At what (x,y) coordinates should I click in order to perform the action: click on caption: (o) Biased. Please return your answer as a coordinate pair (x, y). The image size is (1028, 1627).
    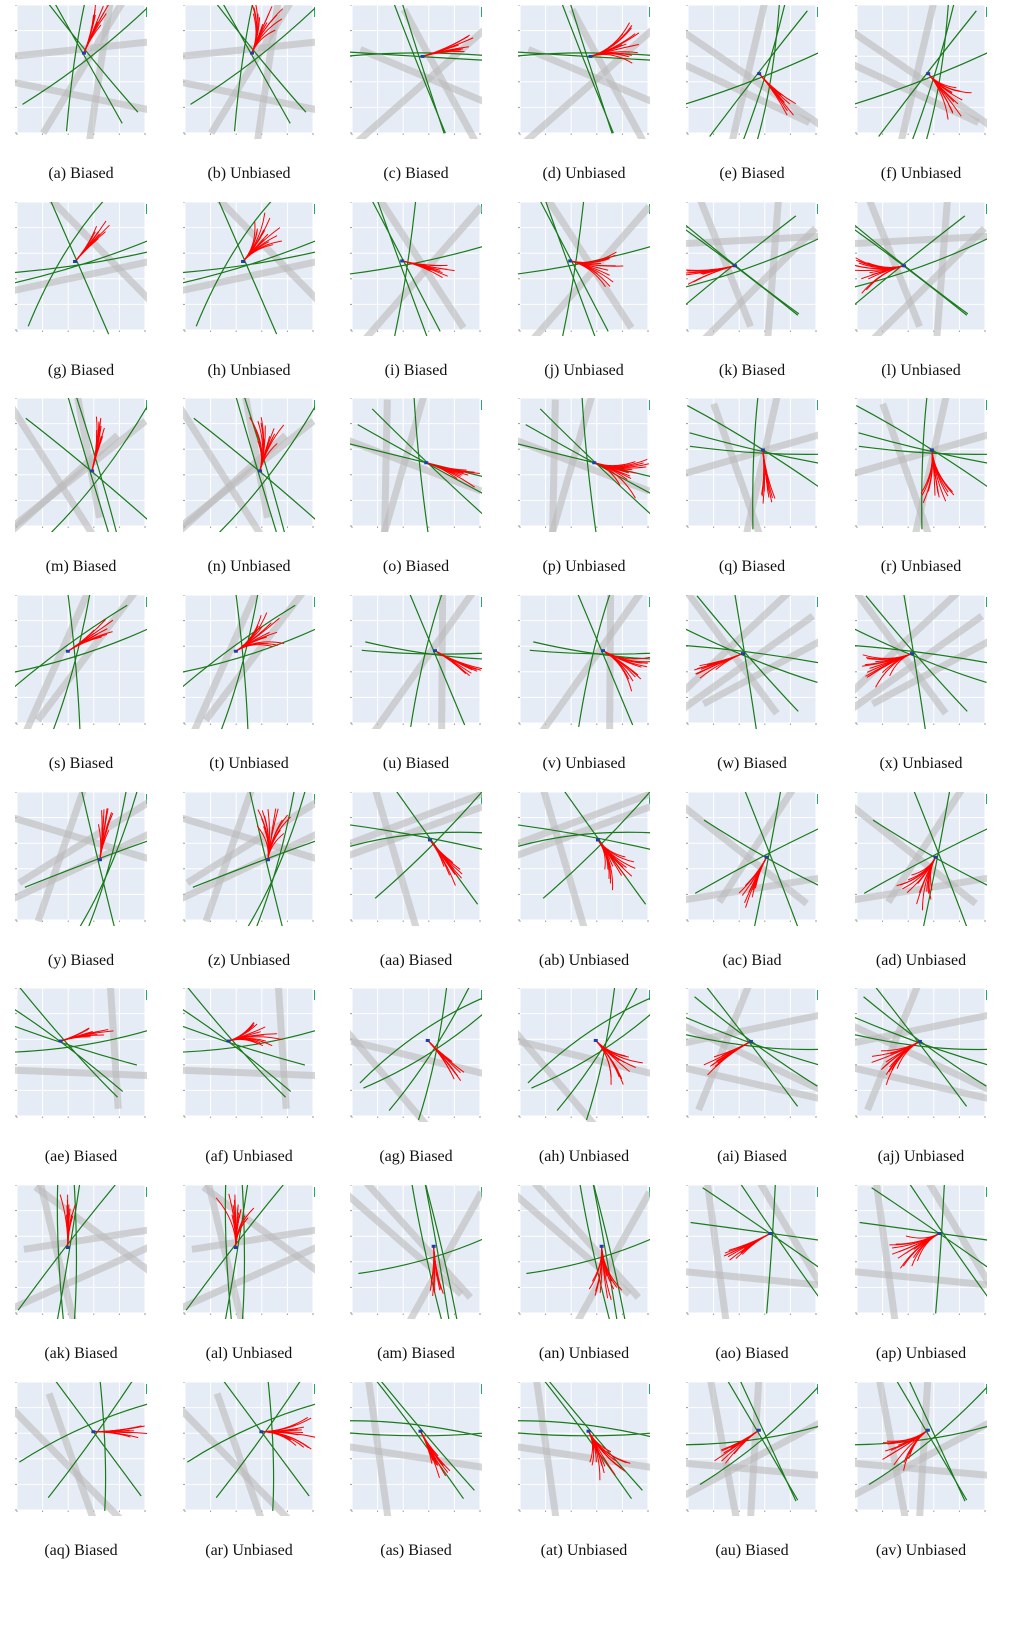
    Looking at the image, I should click on (416, 566).